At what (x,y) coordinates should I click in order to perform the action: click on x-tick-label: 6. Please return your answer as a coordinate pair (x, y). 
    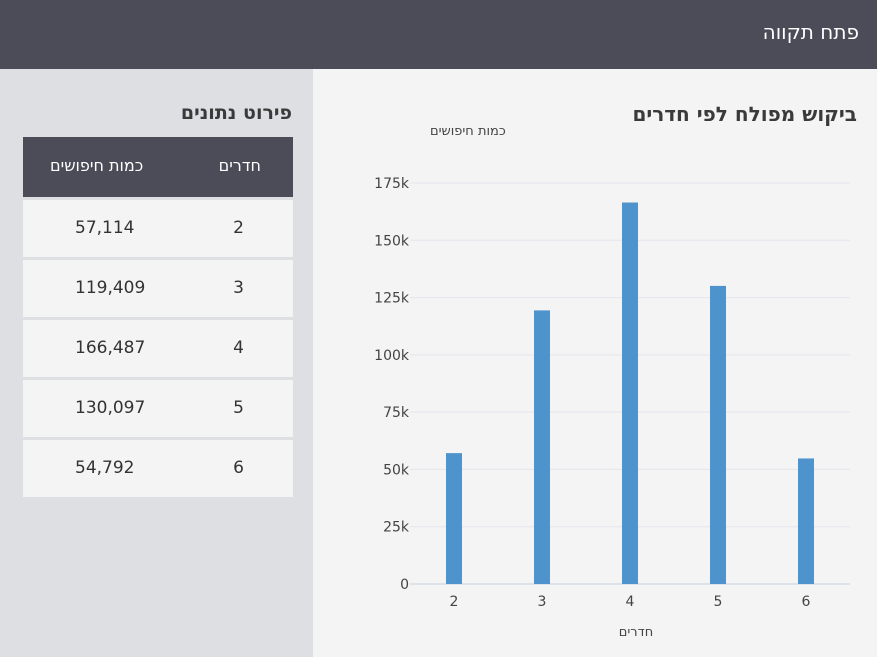
    Looking at the image, I should click on (806, 602).